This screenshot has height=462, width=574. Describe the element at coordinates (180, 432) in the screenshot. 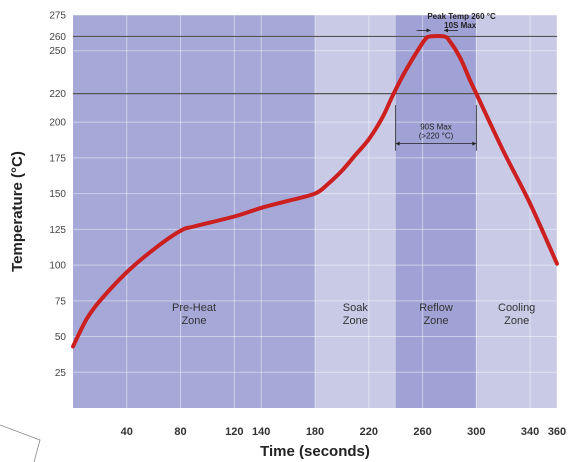

I see `x-tick-label-1: 80` at that location.